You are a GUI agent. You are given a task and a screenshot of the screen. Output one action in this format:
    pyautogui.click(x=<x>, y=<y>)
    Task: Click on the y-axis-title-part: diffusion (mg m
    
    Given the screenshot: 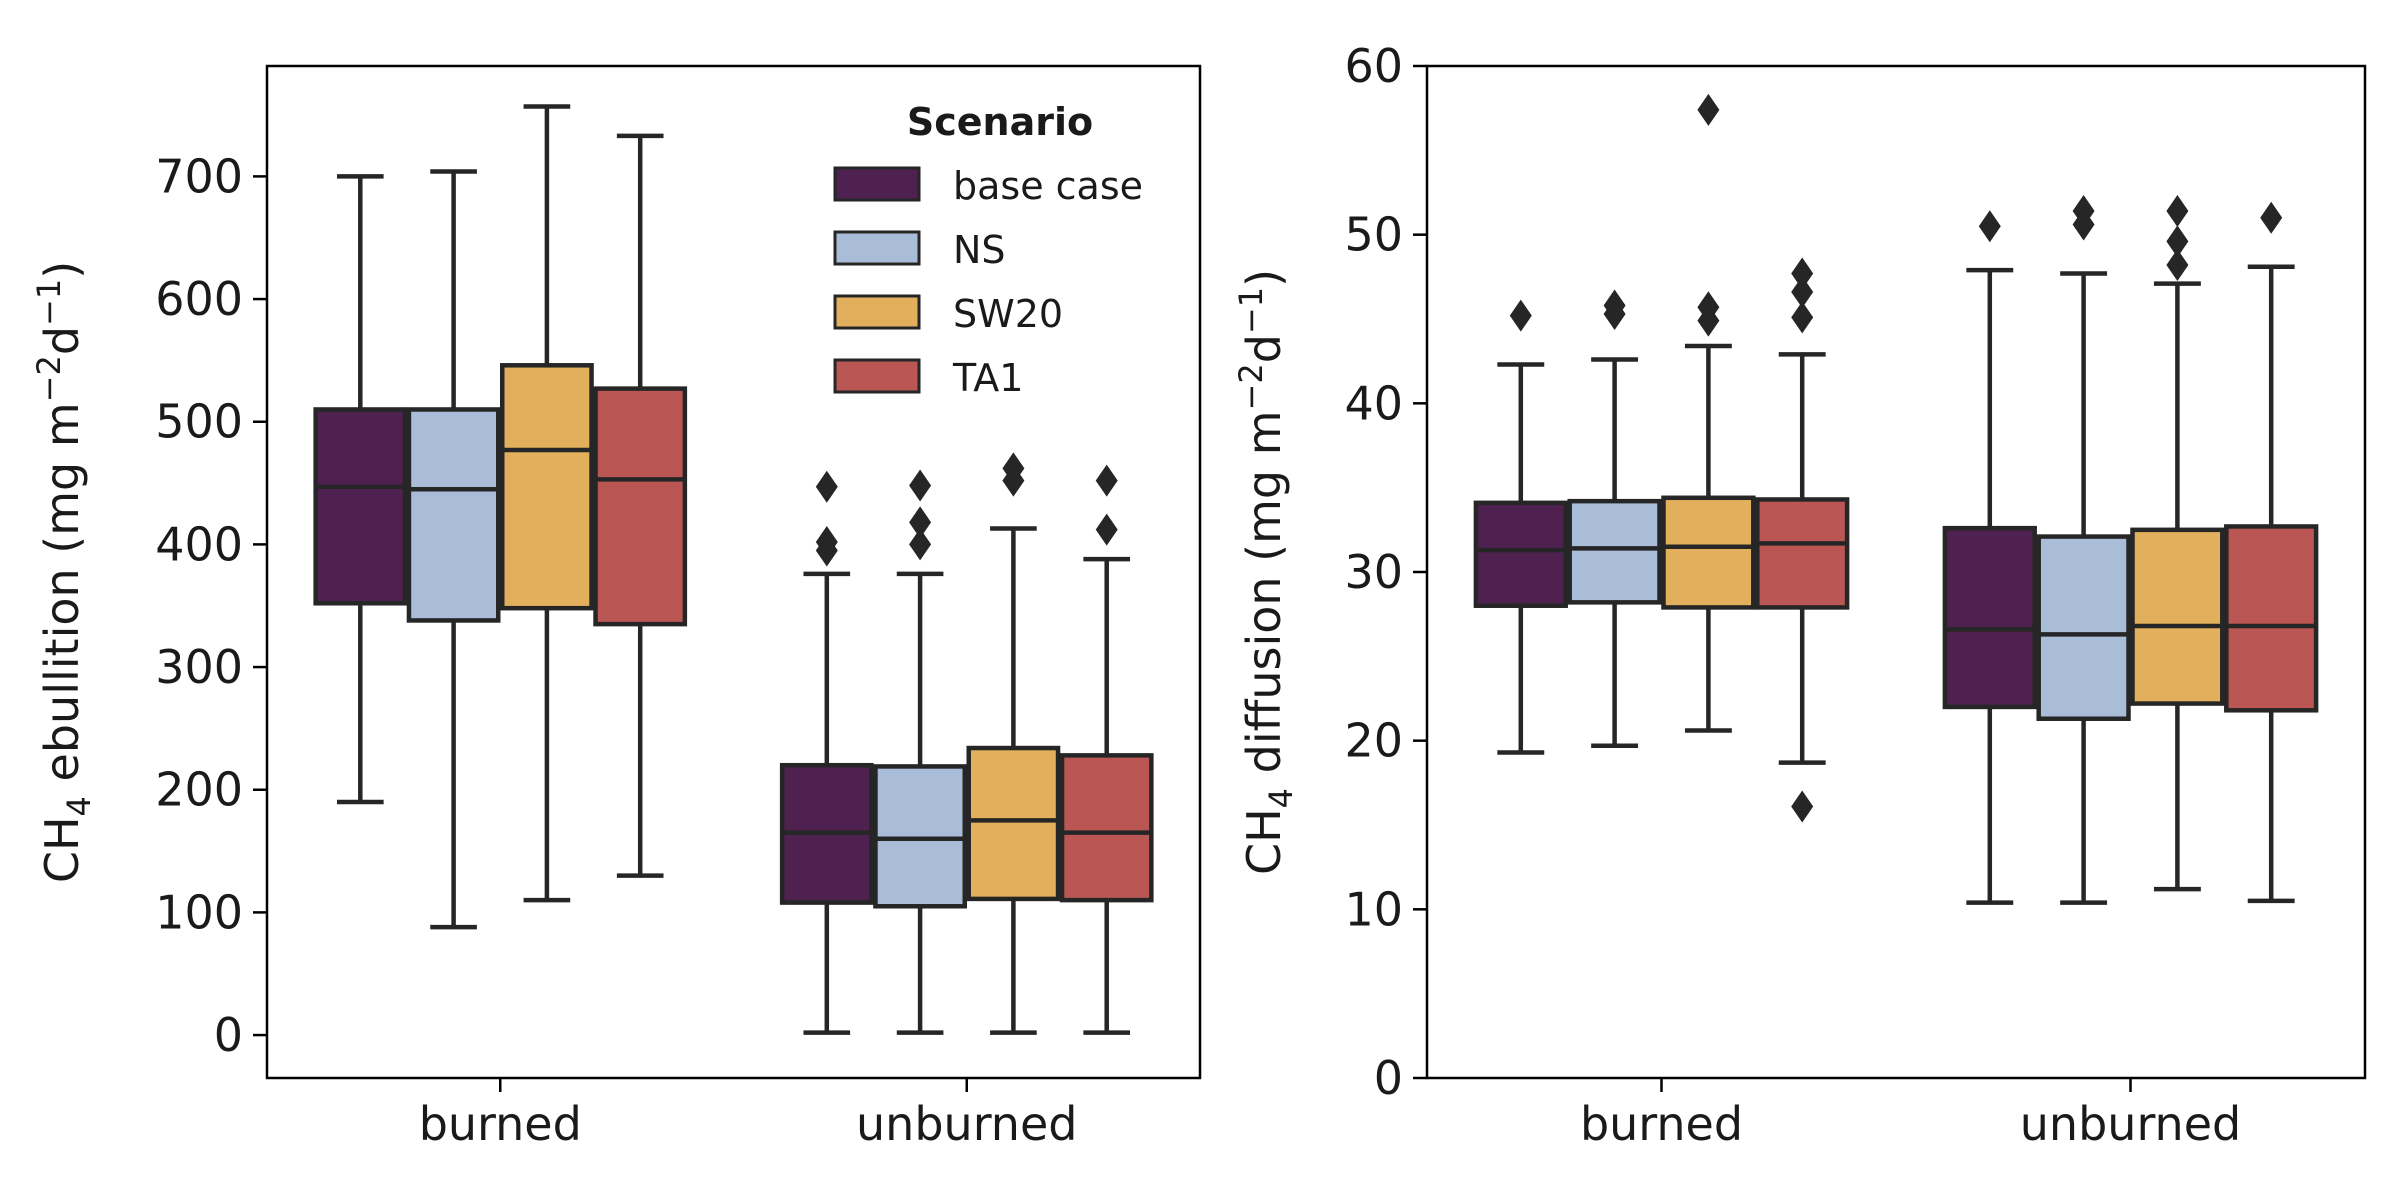 What is the action you would take?
    pyautogui.click(x=1264, y=599)
    